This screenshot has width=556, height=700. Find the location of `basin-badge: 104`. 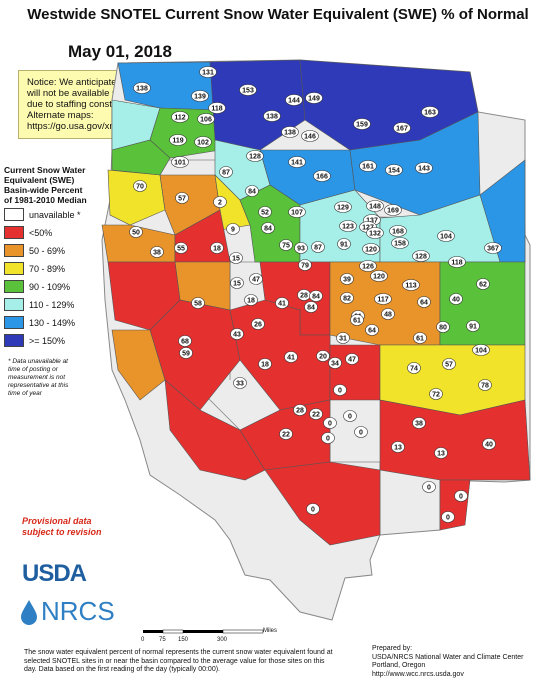

basin-badge: 104 is located at coordinates (446, 236).